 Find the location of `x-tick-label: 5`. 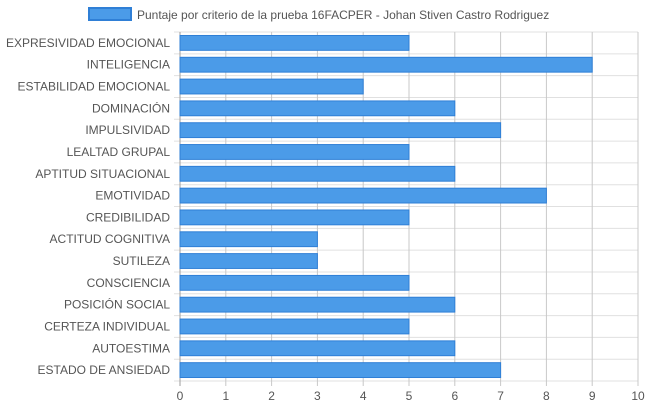

x-tick-label: 5 is located at coordinates (409, 396).